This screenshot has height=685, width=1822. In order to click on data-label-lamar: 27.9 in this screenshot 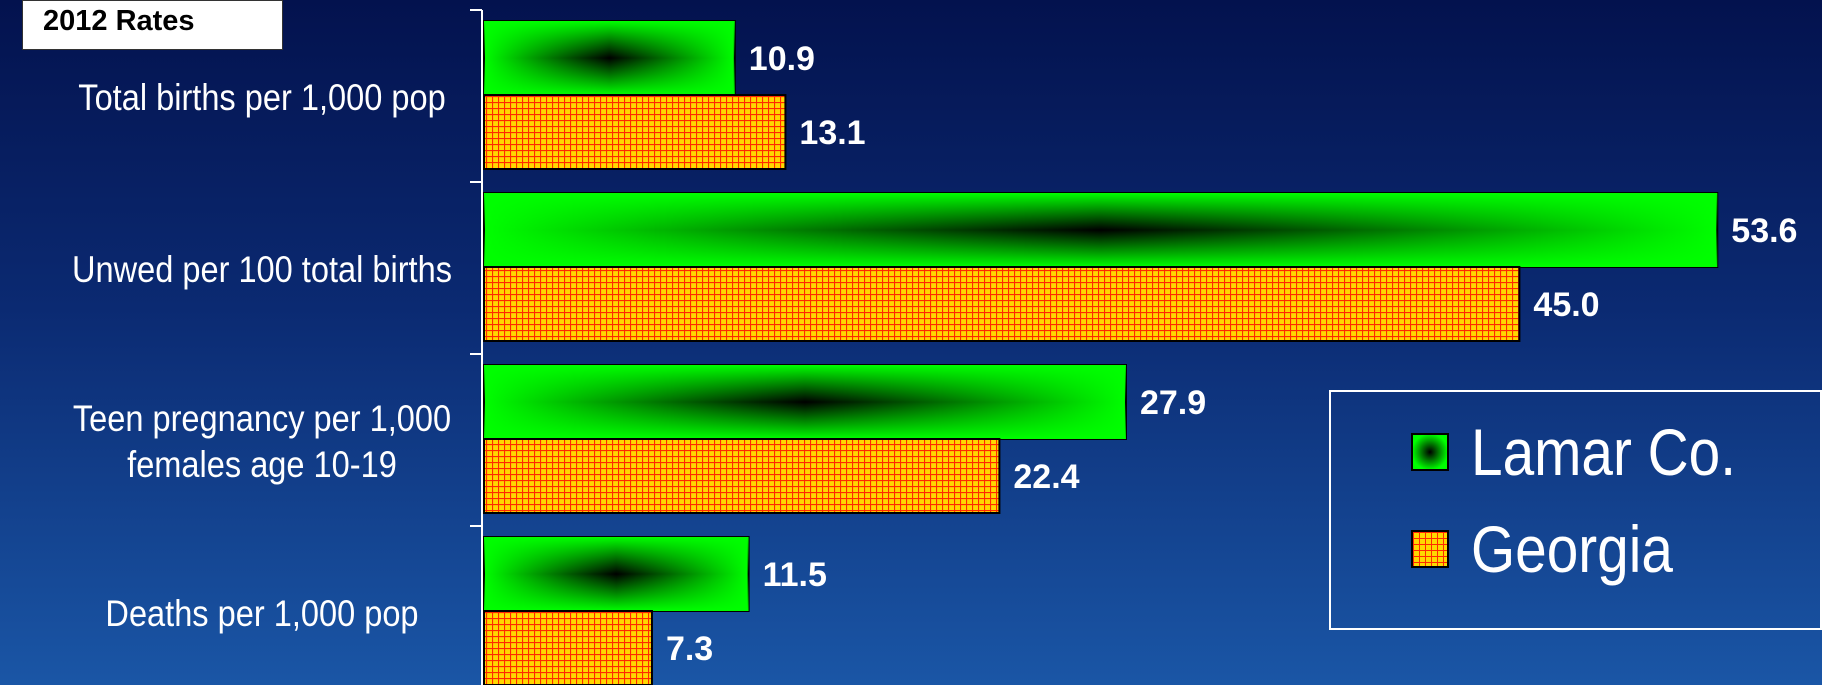, I will do `click(1173, 403)`.